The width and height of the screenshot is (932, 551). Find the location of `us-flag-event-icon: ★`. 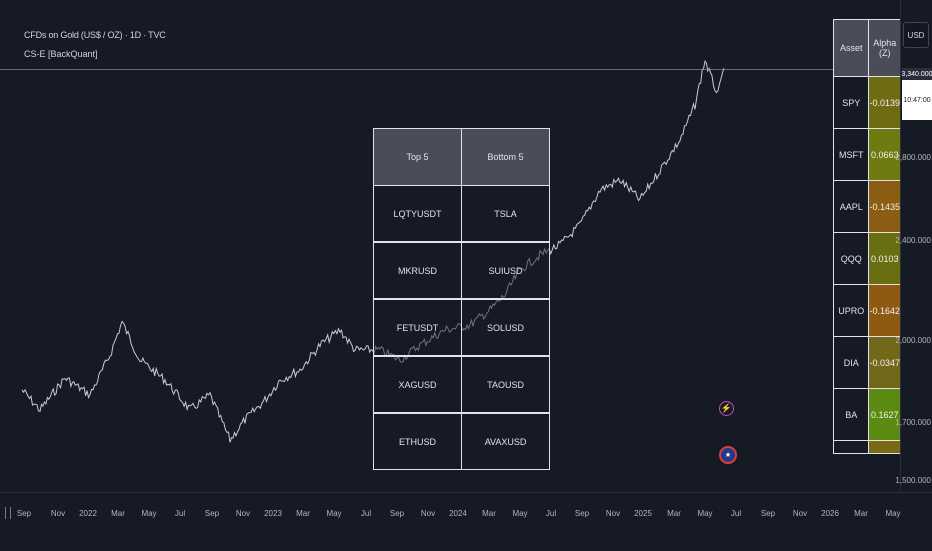

us-flag-event-icon: ★ is located at coordinates (728, 455).